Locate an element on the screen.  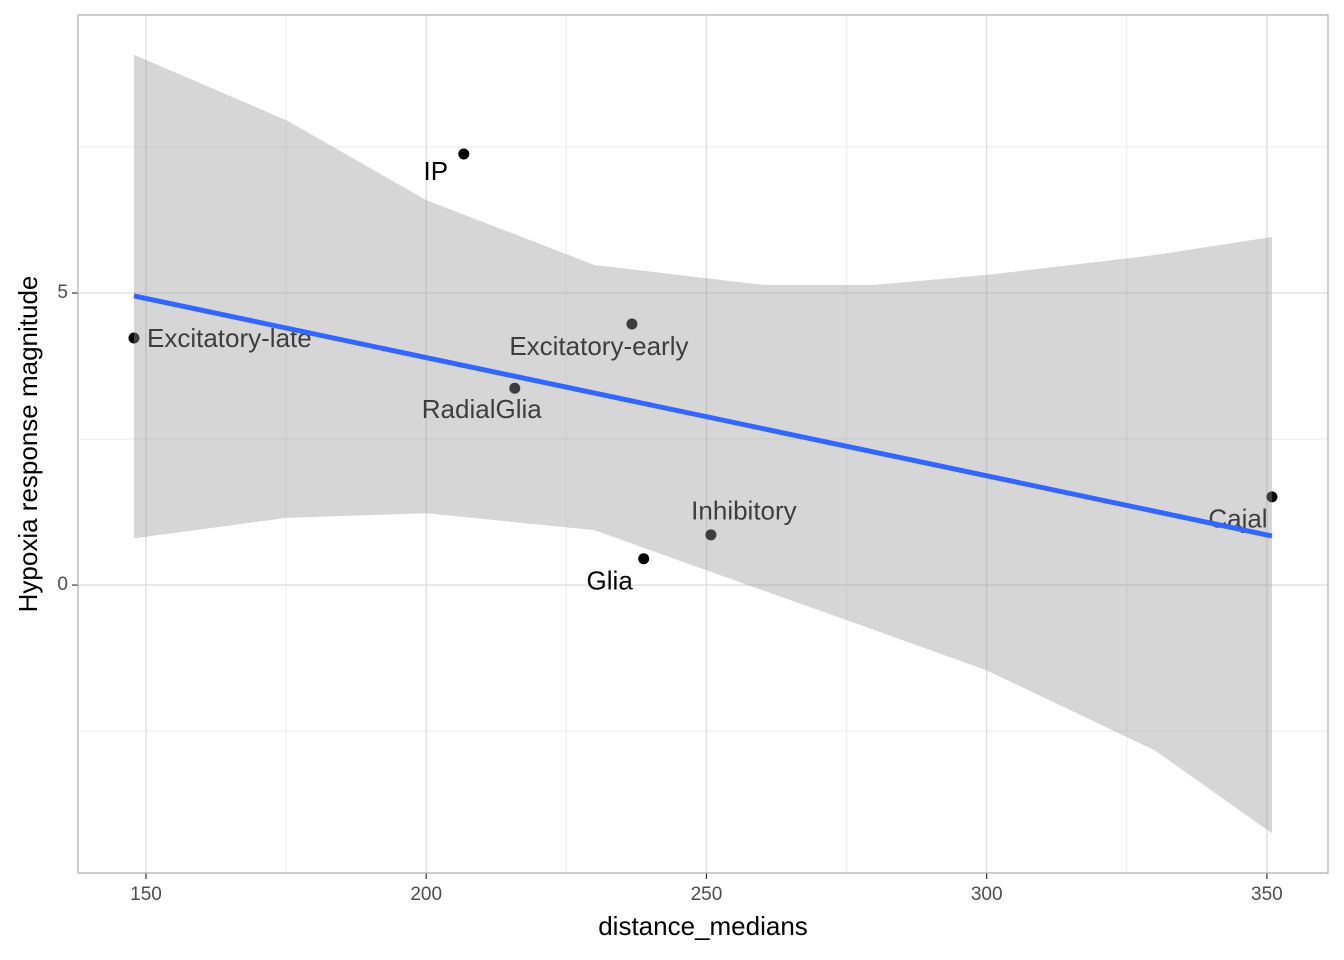
y-axis-title: Hypoxia response magnitude is located at coordinates (28, 444).